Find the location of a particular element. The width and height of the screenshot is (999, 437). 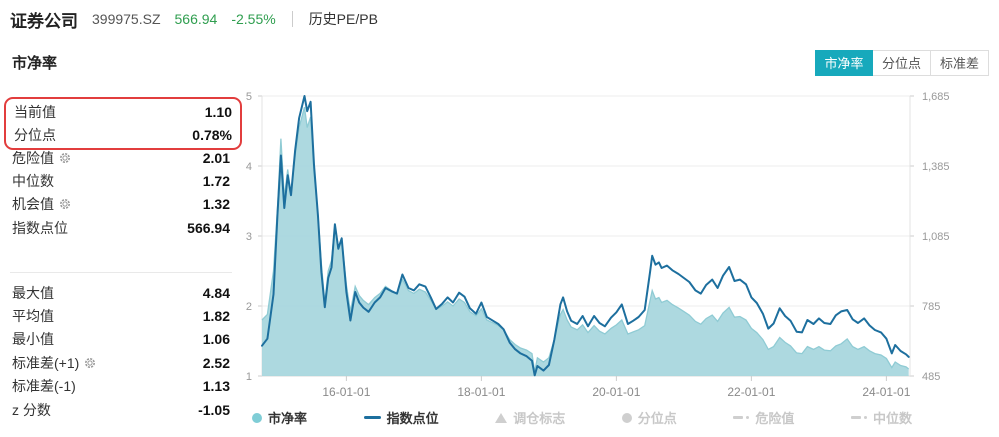

legend-item-rebalance: 调仓标志 is located at coordinates (530, 417).